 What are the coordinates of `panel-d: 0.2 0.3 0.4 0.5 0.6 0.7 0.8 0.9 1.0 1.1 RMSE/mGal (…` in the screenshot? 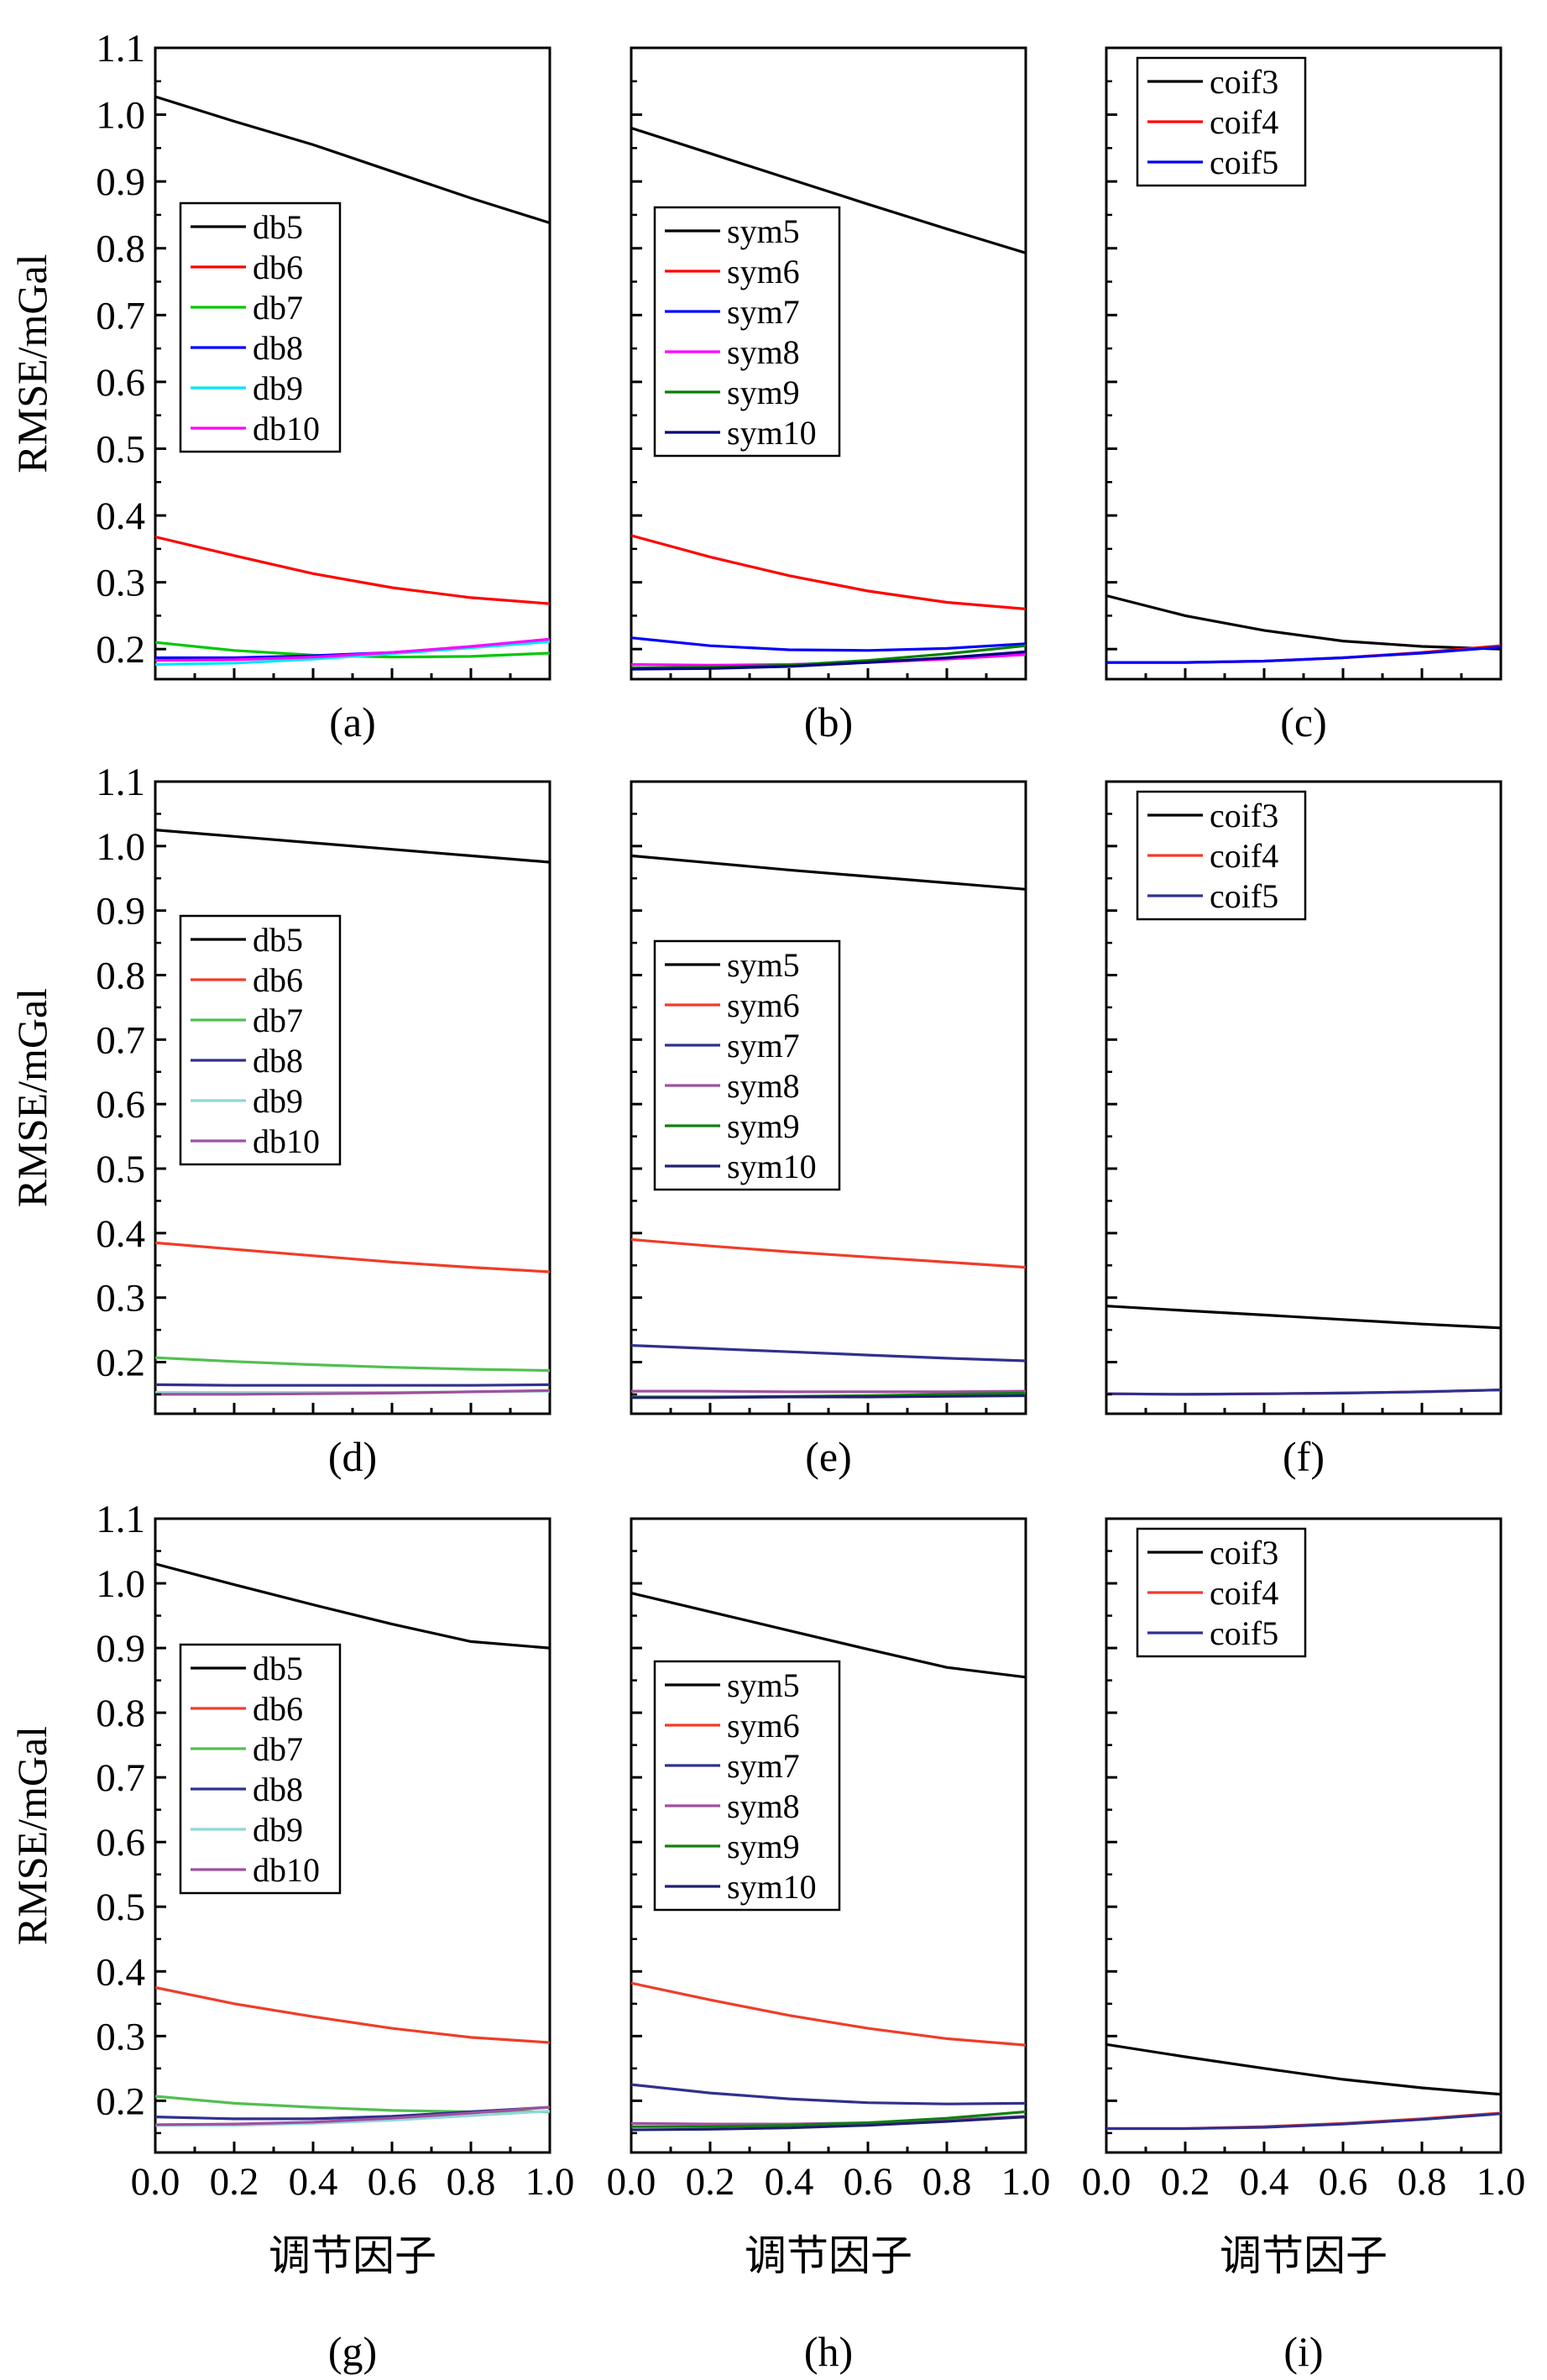 It's located at (279, 1120).